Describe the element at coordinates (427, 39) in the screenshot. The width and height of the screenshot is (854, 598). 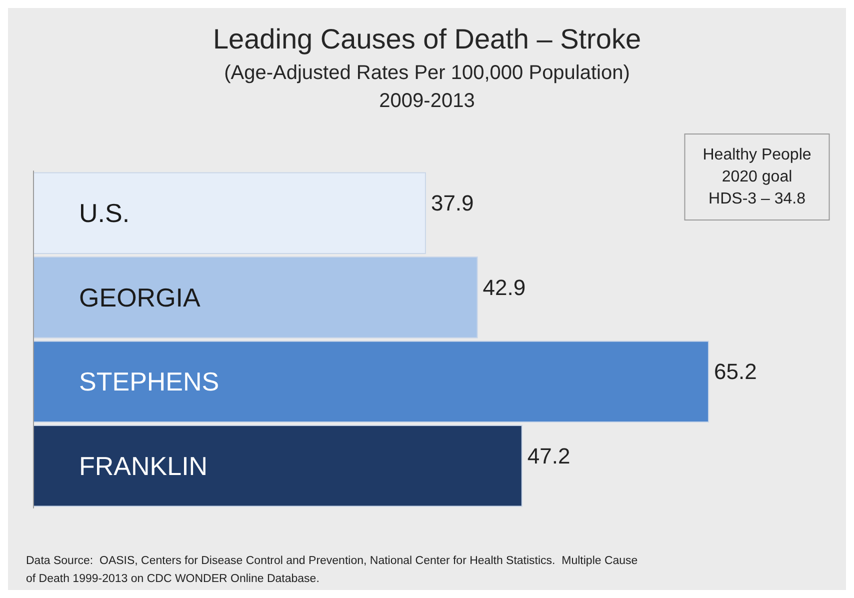
I see `chart-title: Leading Causes of Death – Stroke` at that location.